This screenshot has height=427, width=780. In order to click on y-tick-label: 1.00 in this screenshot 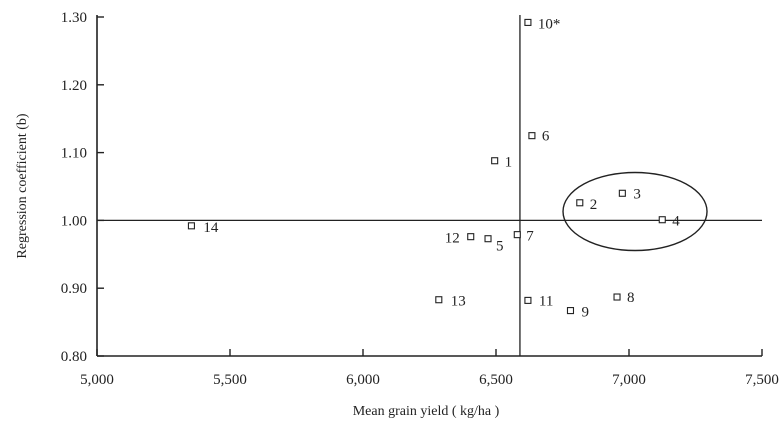, I will do `click(74, 221)`.